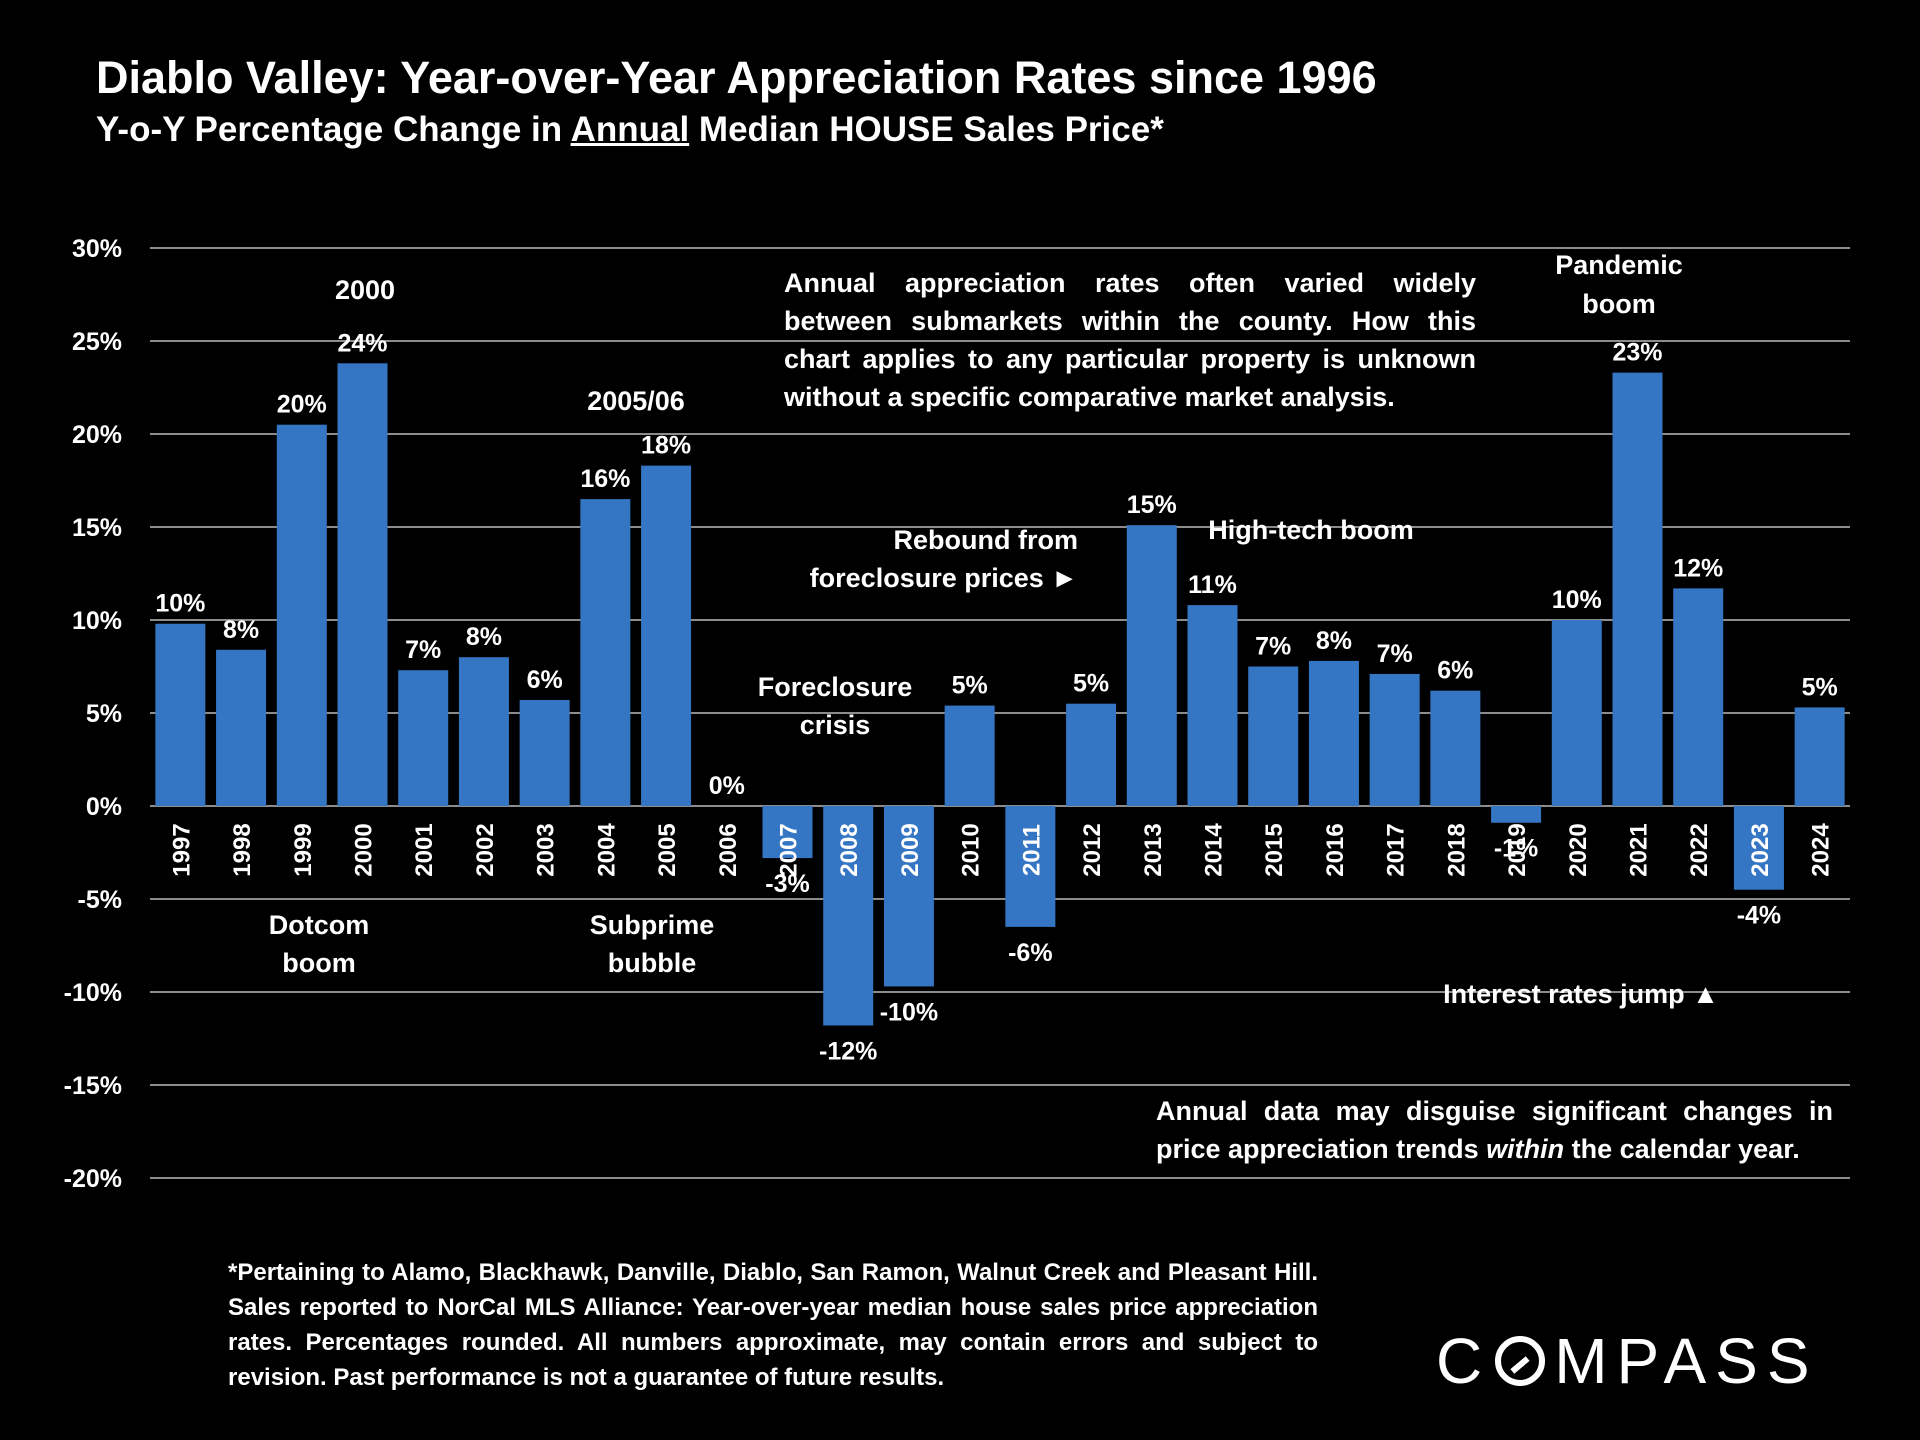 This screenshot has height=1440, width=1920. Describe the element at coordinates (666, 446) in the screenshot. I see `data-label: 18%` at that location.